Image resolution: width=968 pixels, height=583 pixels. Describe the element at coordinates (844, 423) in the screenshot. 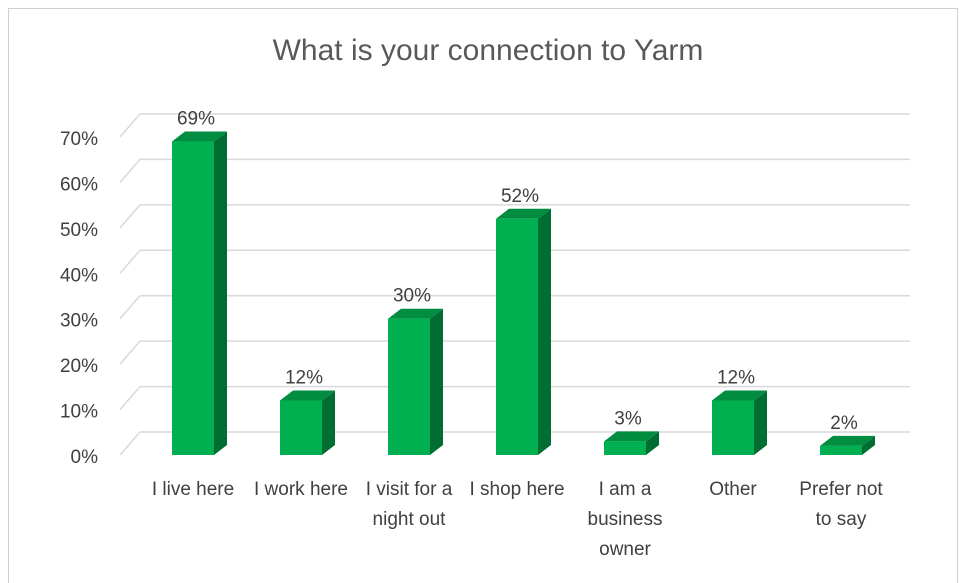

I see `value-label: 2%` at that location.